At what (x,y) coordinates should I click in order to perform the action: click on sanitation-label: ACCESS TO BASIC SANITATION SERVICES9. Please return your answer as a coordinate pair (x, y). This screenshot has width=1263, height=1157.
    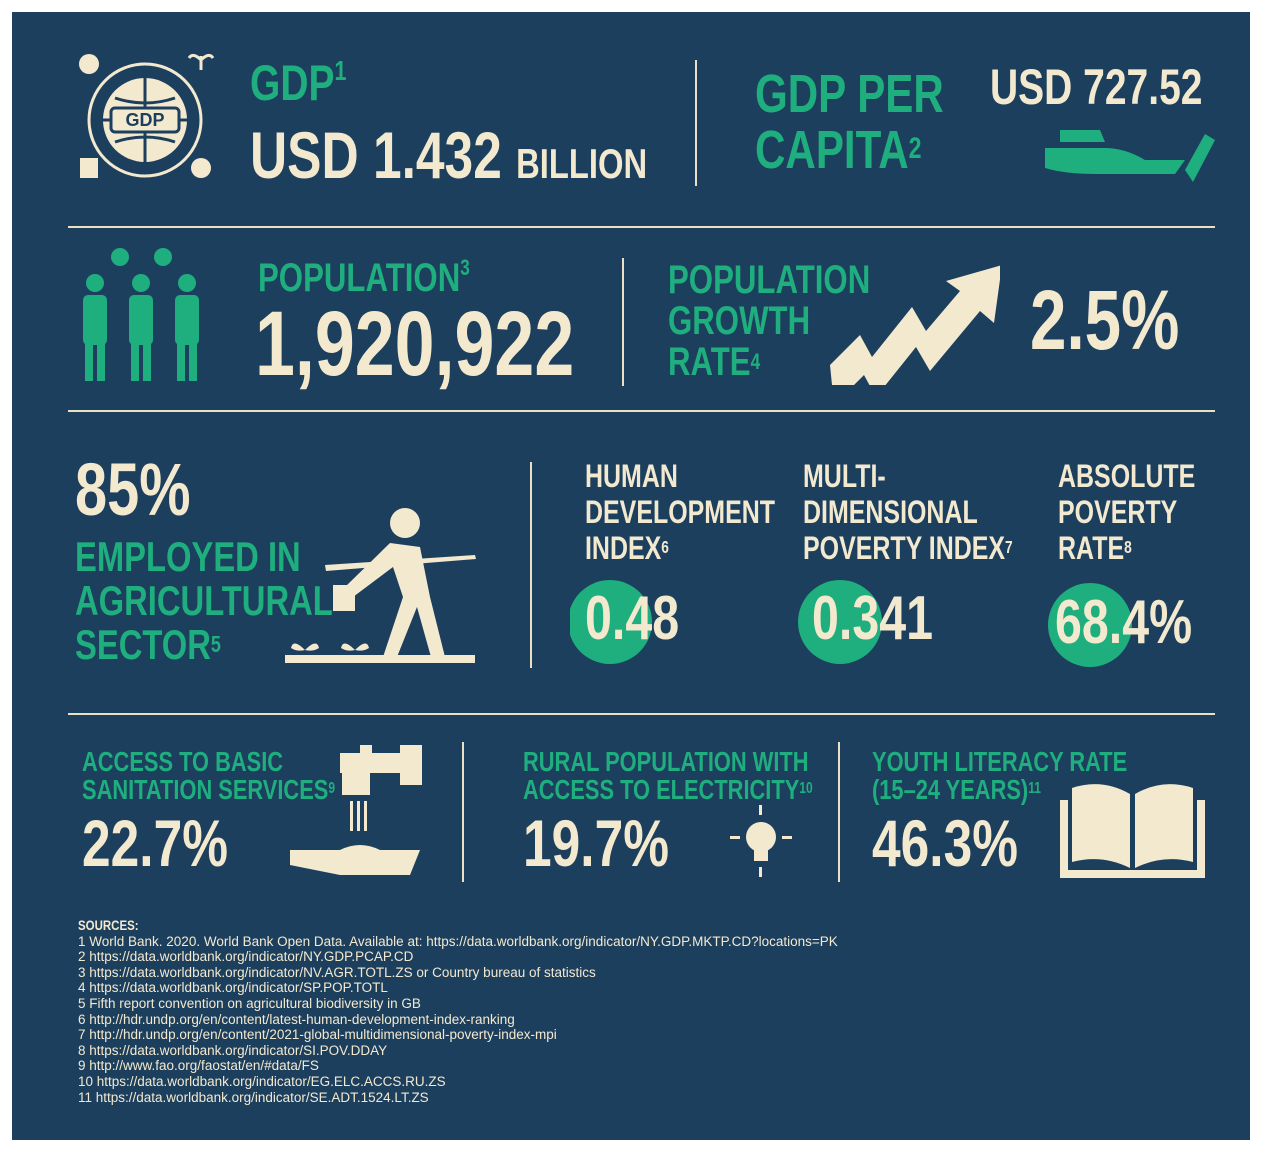
    Looking at the image, I should click on (208, 776).